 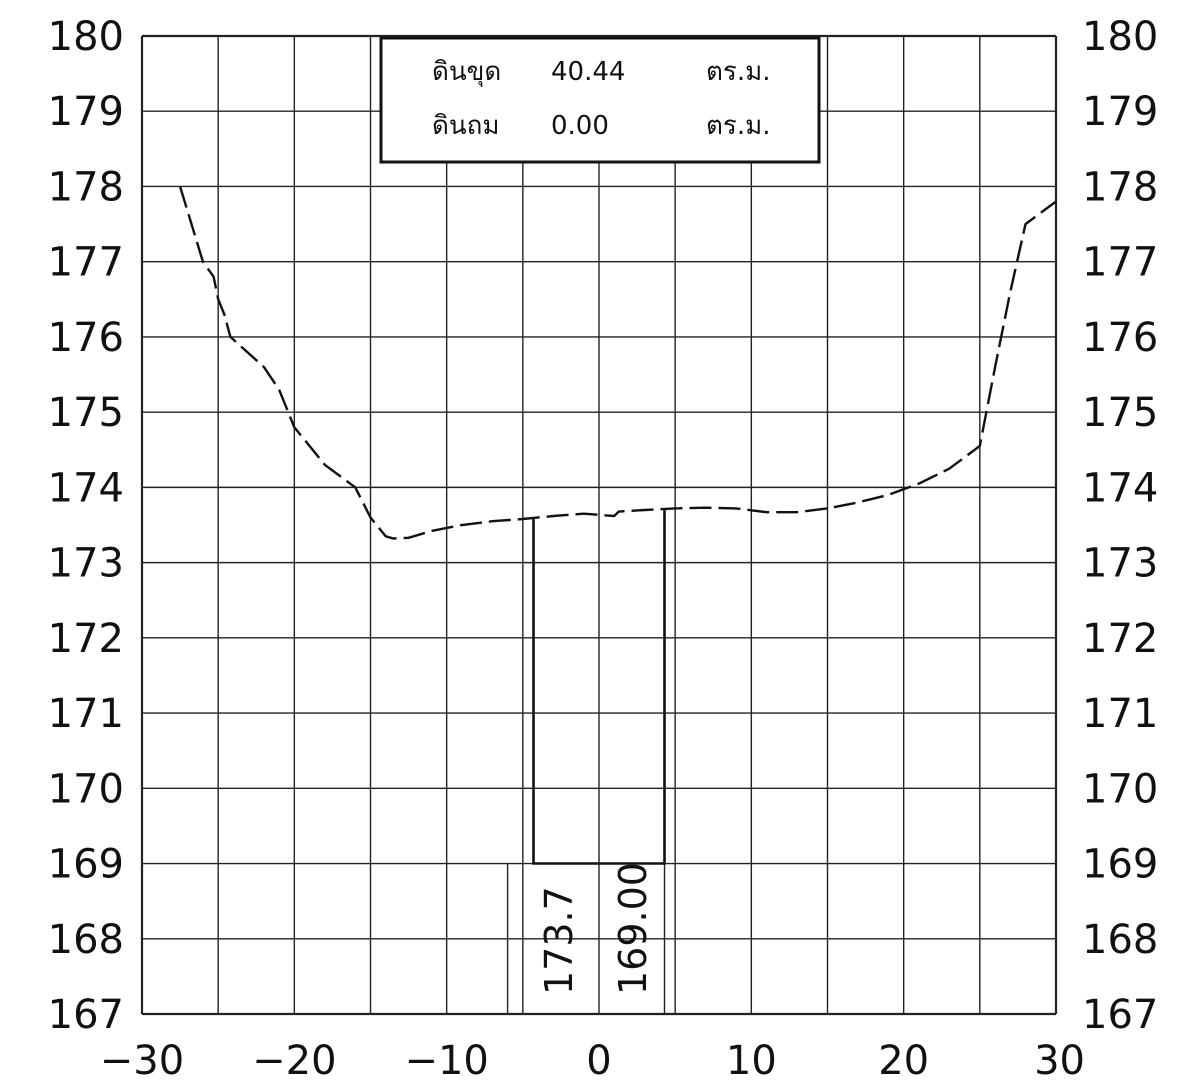 What do you see at coordinates (294, 1061) in the screenshot?
I see `x-tick-label: −20` at bounding box center [294, 1061].